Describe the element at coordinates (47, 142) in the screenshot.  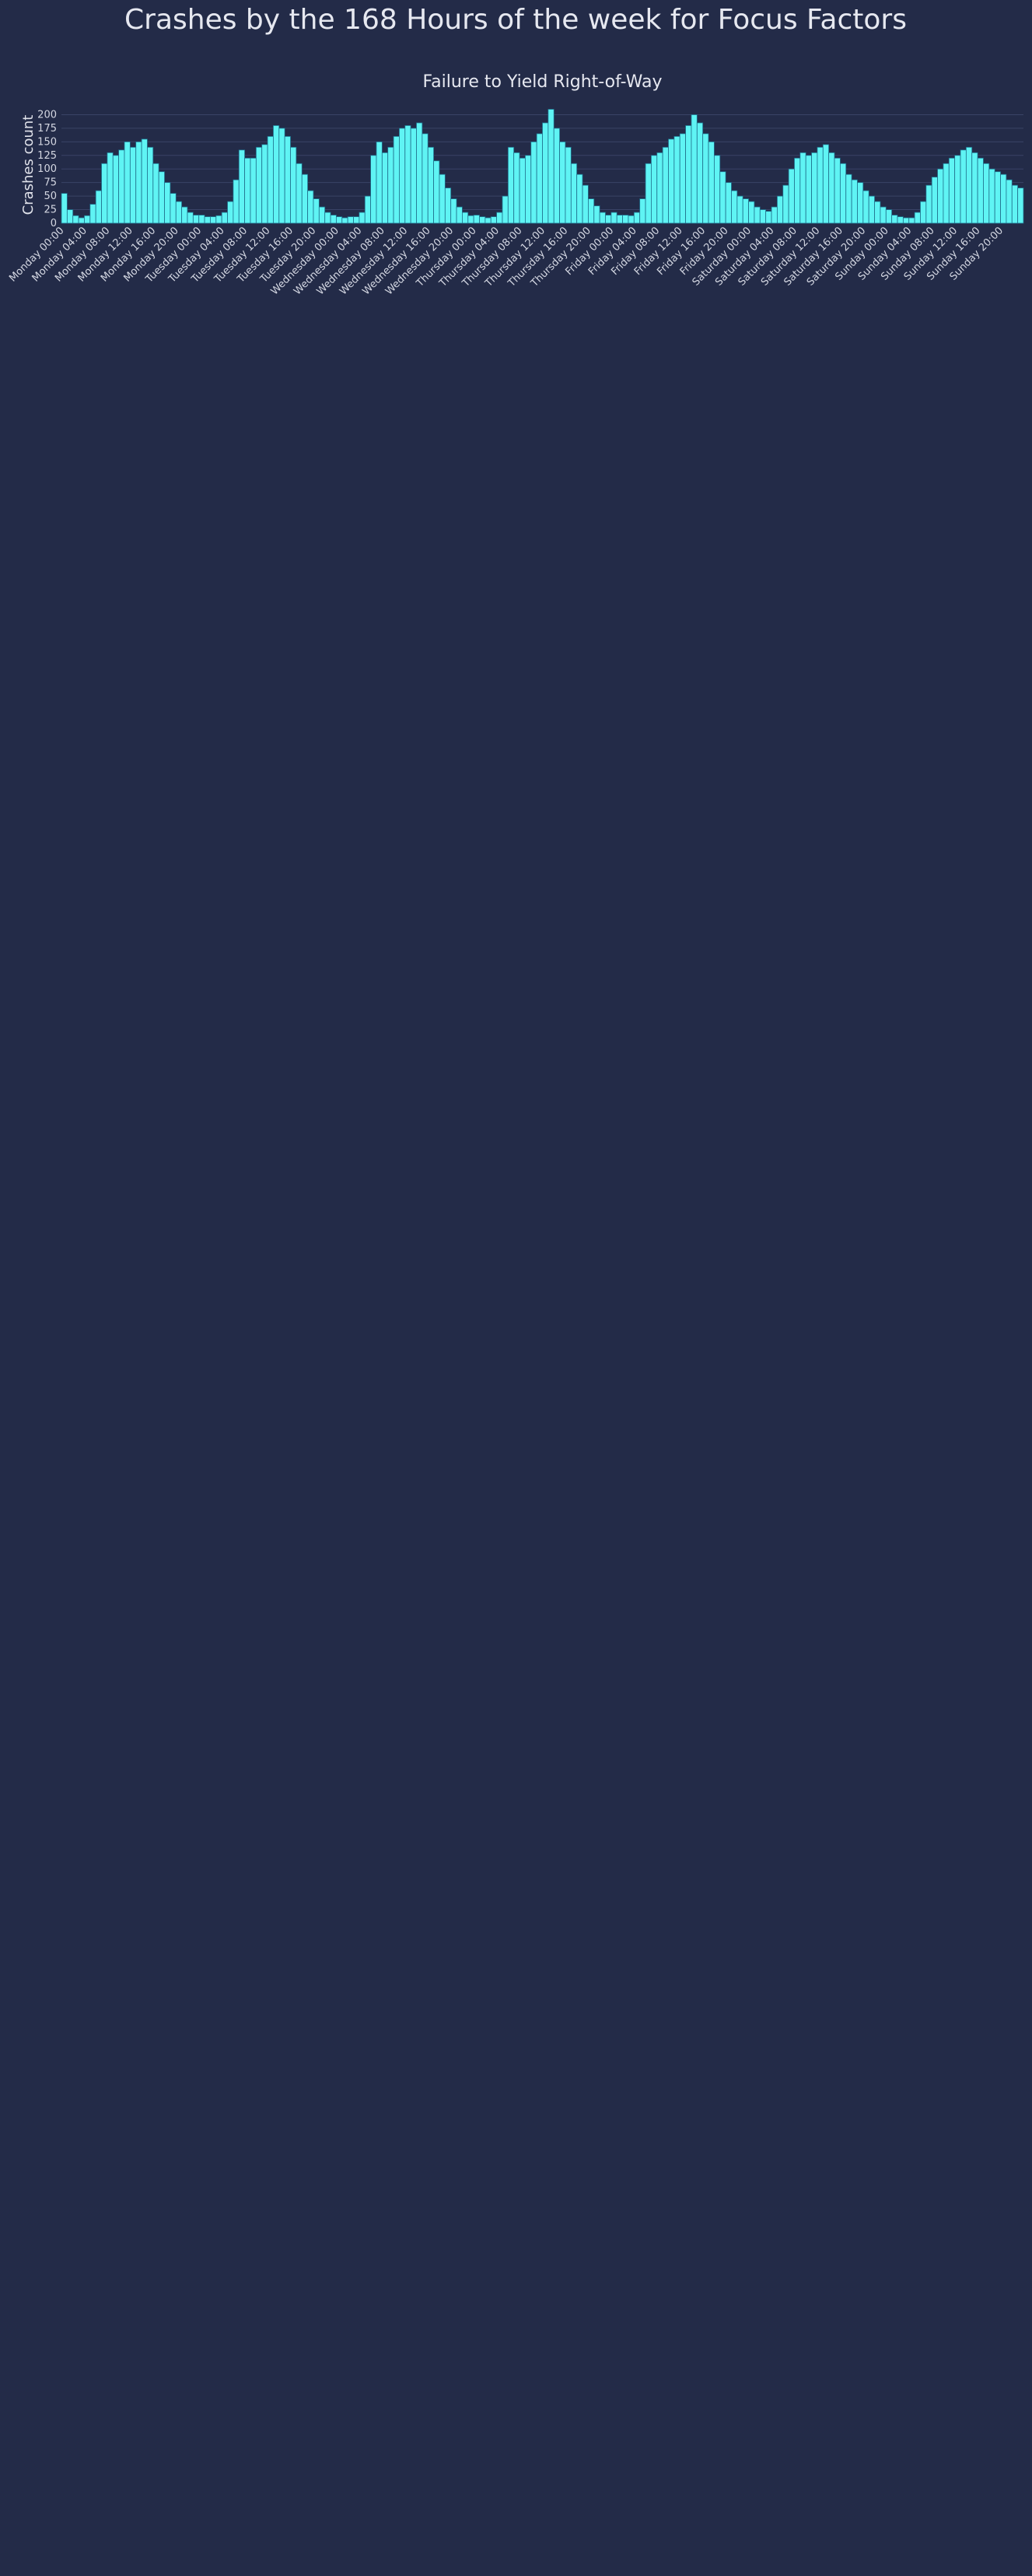
I see `y-tick-label: 150` at that location.